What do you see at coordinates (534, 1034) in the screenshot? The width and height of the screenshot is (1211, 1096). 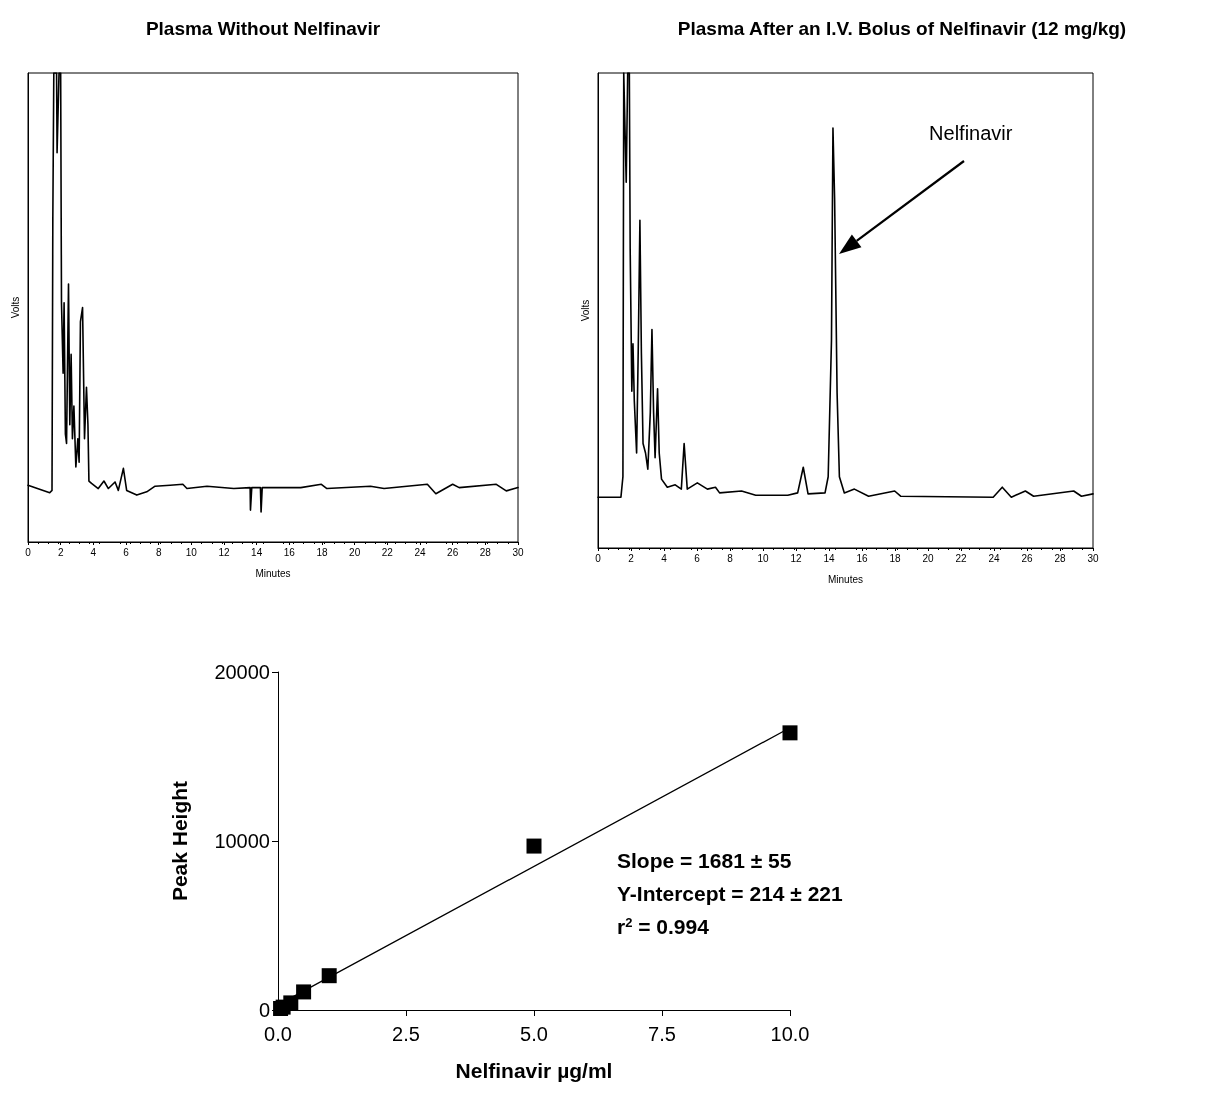 I see `x-tick-label: 5.0` at bounding box center [534, 1034].